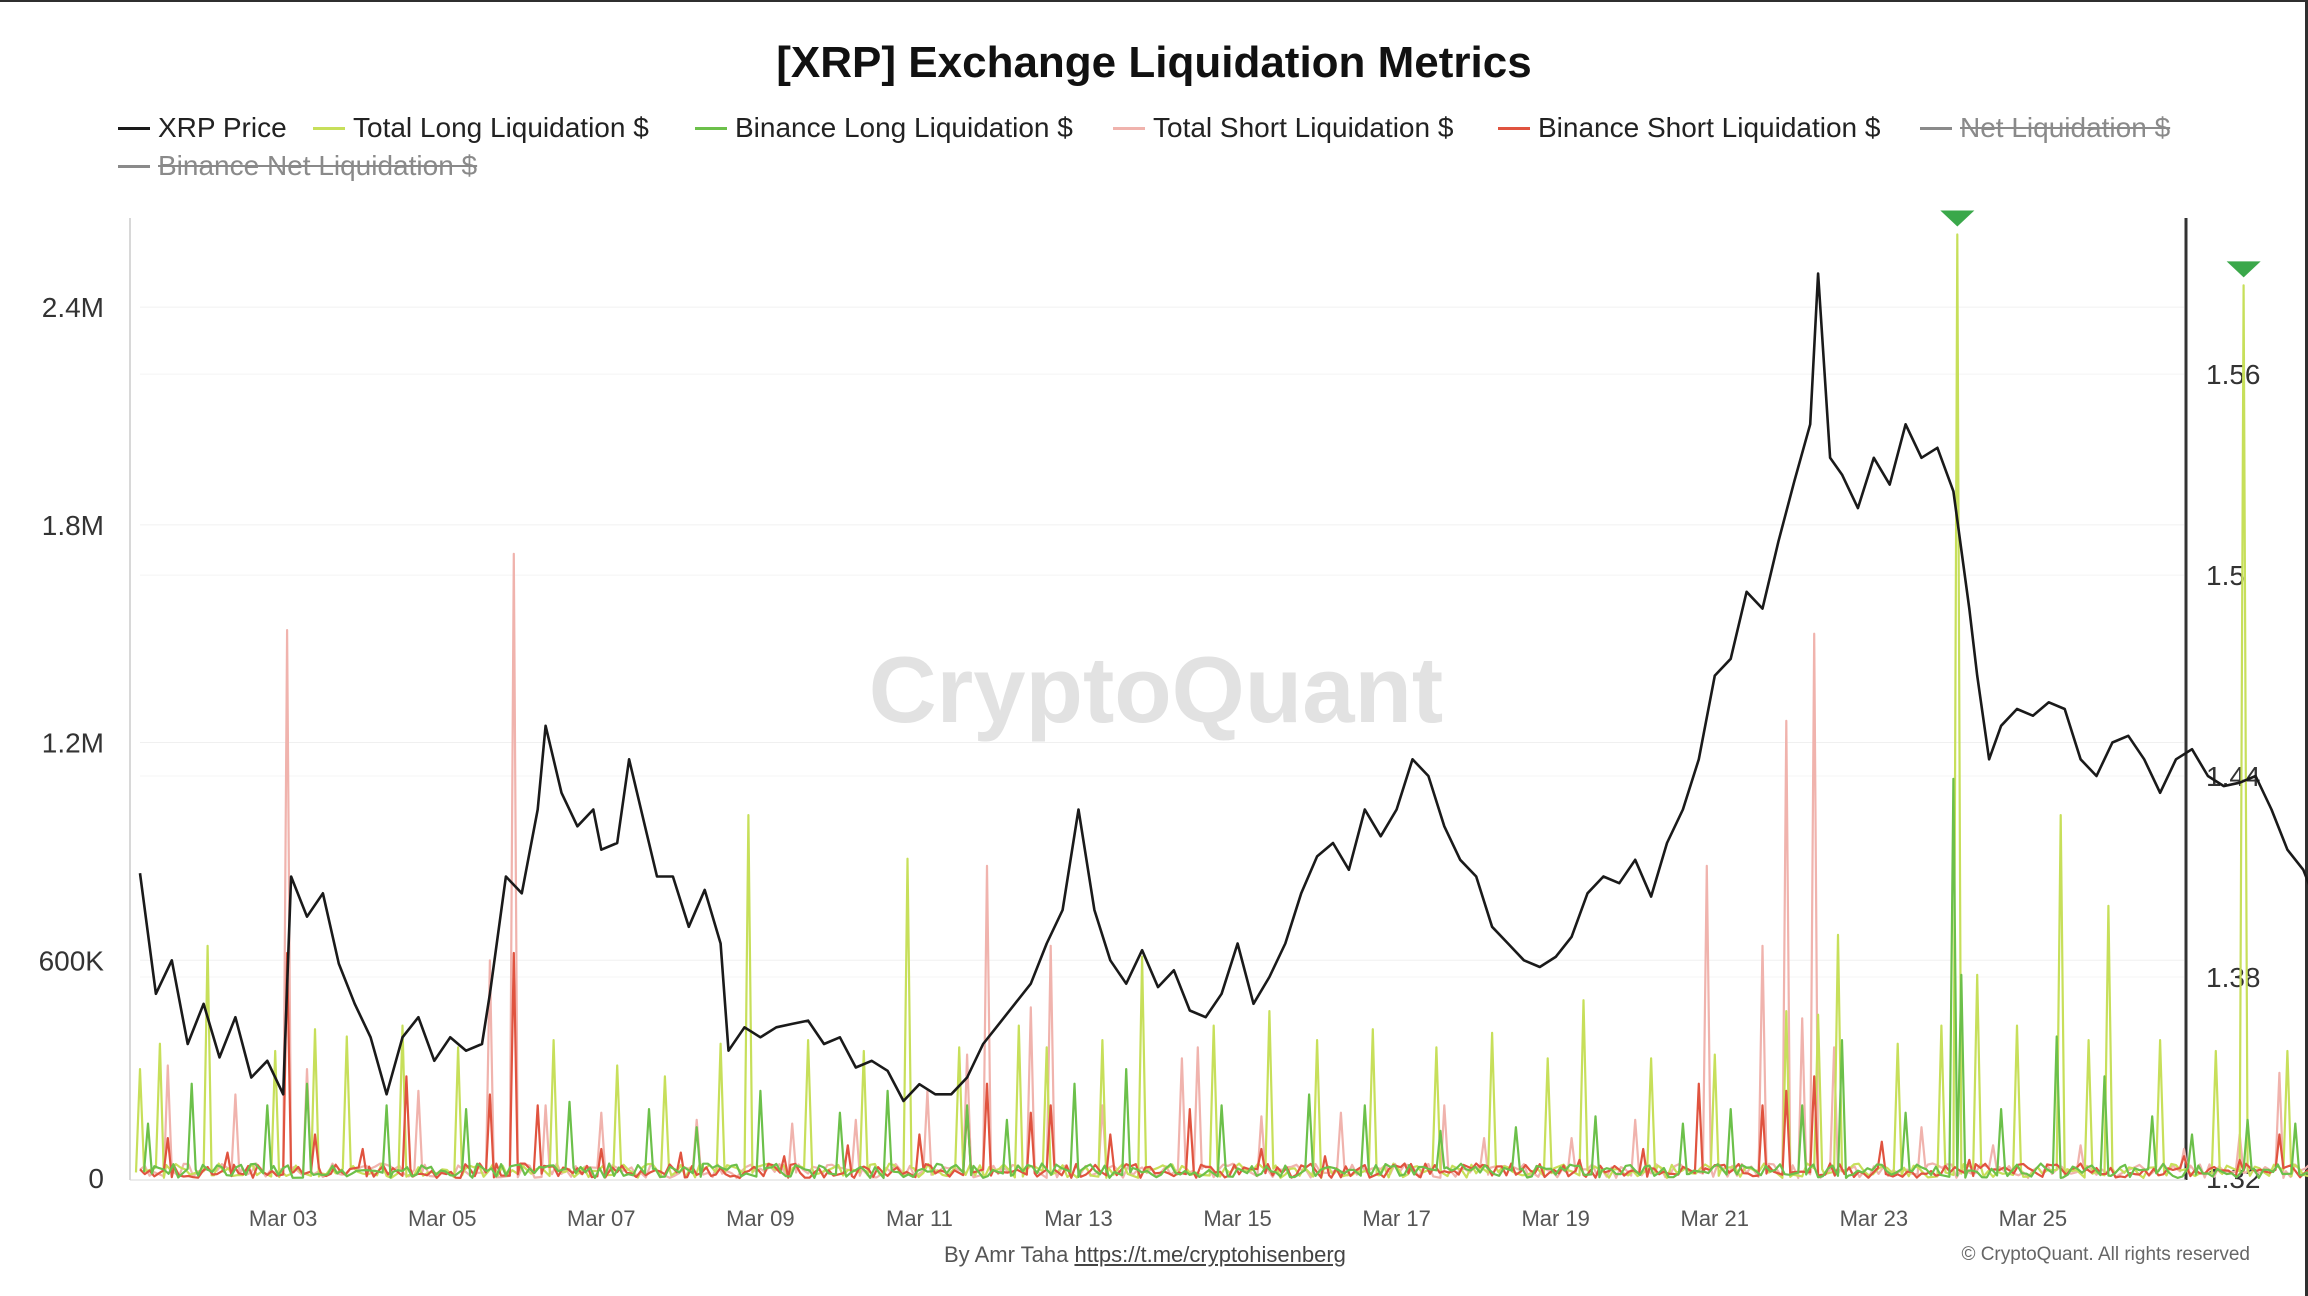  I want to click on legend-label-binance-net-liquidation: Binance Net Liquidation $, so click(318, 165).